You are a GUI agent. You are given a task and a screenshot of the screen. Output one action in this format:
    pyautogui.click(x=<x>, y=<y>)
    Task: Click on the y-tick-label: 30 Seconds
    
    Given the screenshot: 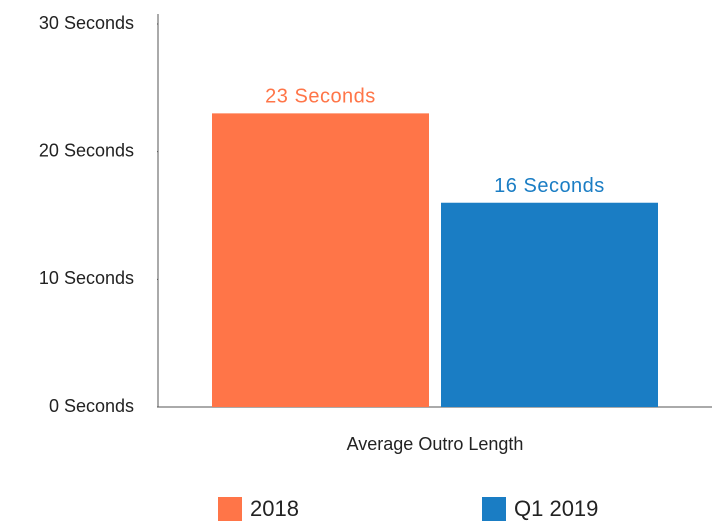 What is the action you would take?
    pyautogui.click(x=86, y=23)
    